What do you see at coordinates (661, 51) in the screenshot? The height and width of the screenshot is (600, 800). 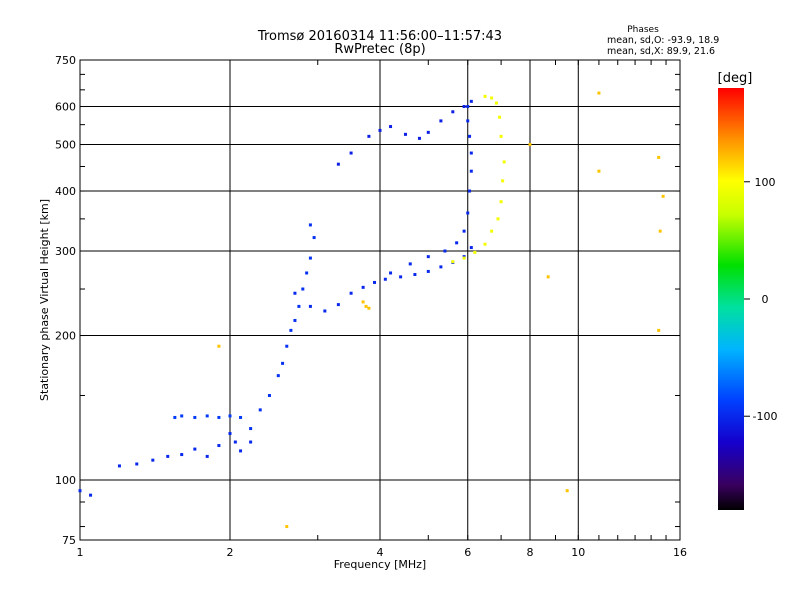 I see `stats-x-line: mean, sd,X: 89.9, 21.6` at bounding box center [661, 51].